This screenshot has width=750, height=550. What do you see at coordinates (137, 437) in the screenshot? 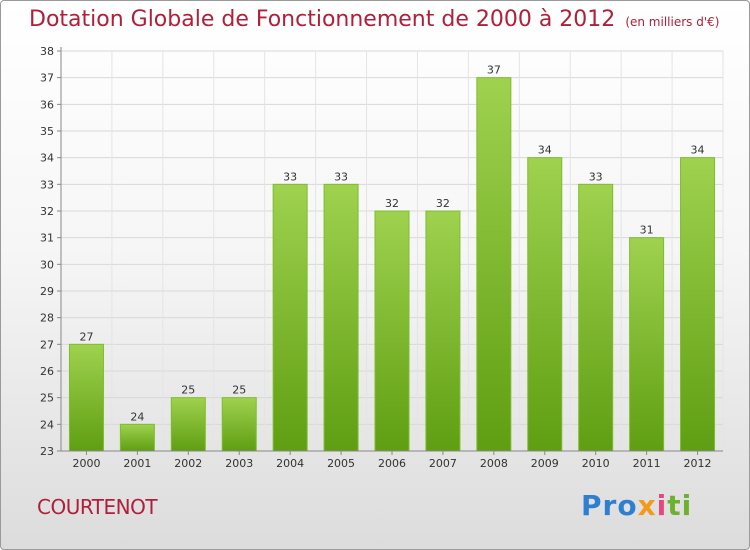
I see `bar-2001` at bounding box center [137, 437].